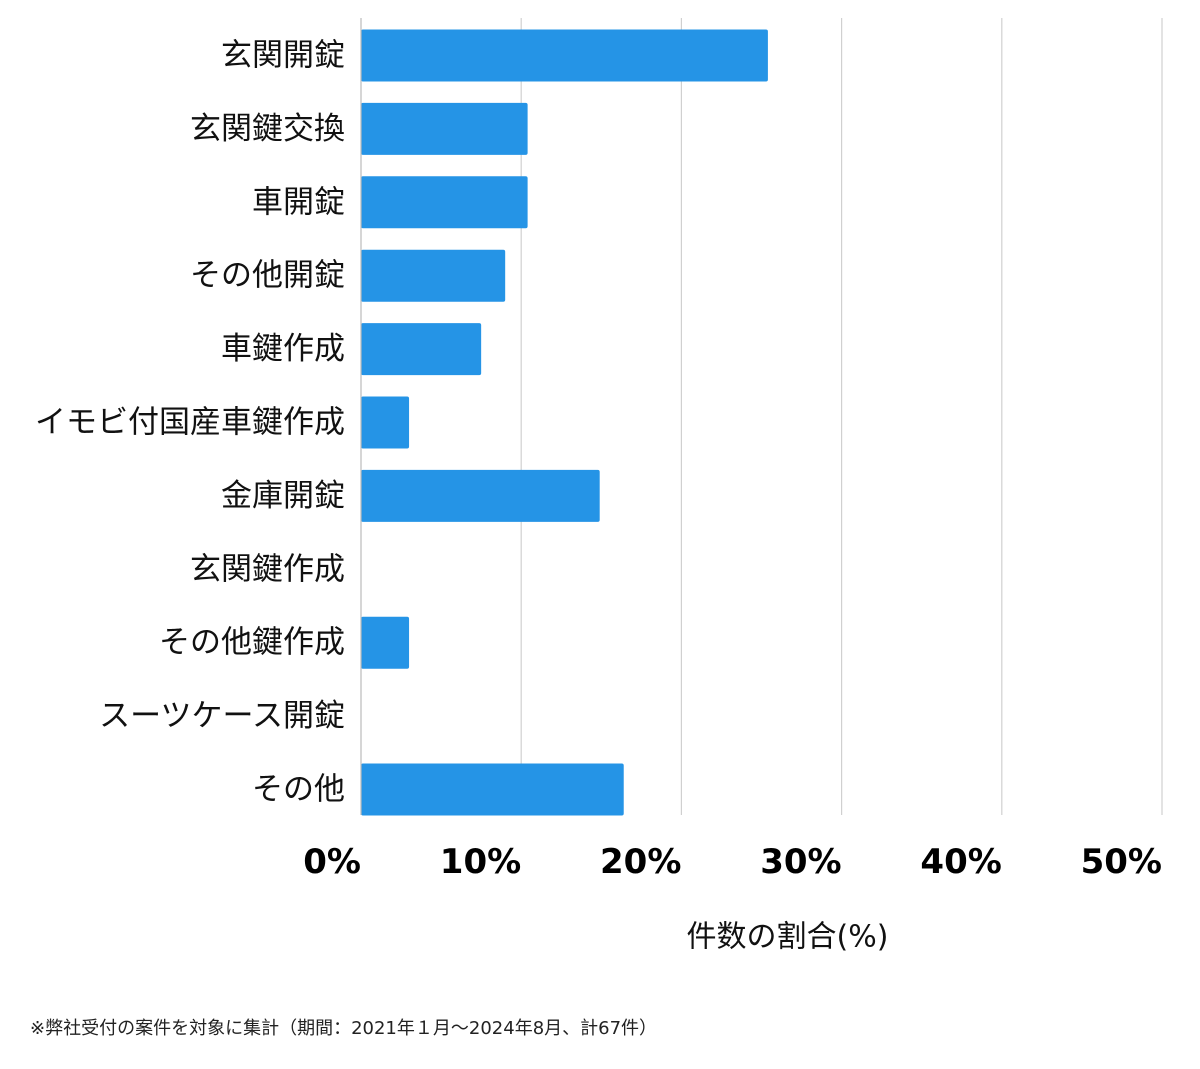  Describe the element at coordinates (332, 862) in the screenshot. I see `tick-label: 0%` at that location.